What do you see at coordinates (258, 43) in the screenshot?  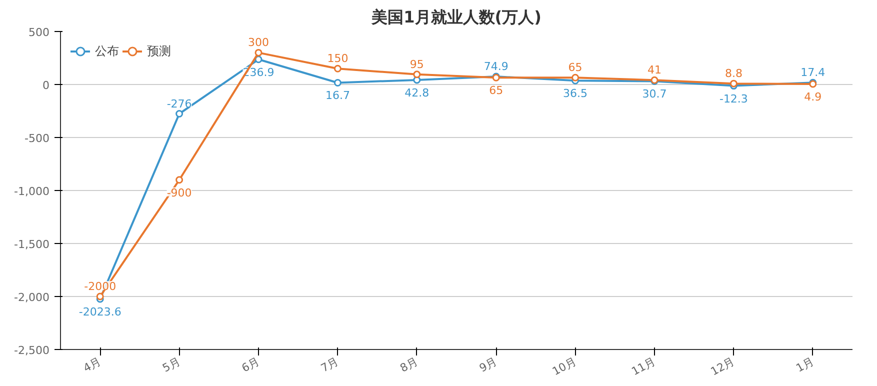 I see `data-label: 300` at bounding box center [258, 43].